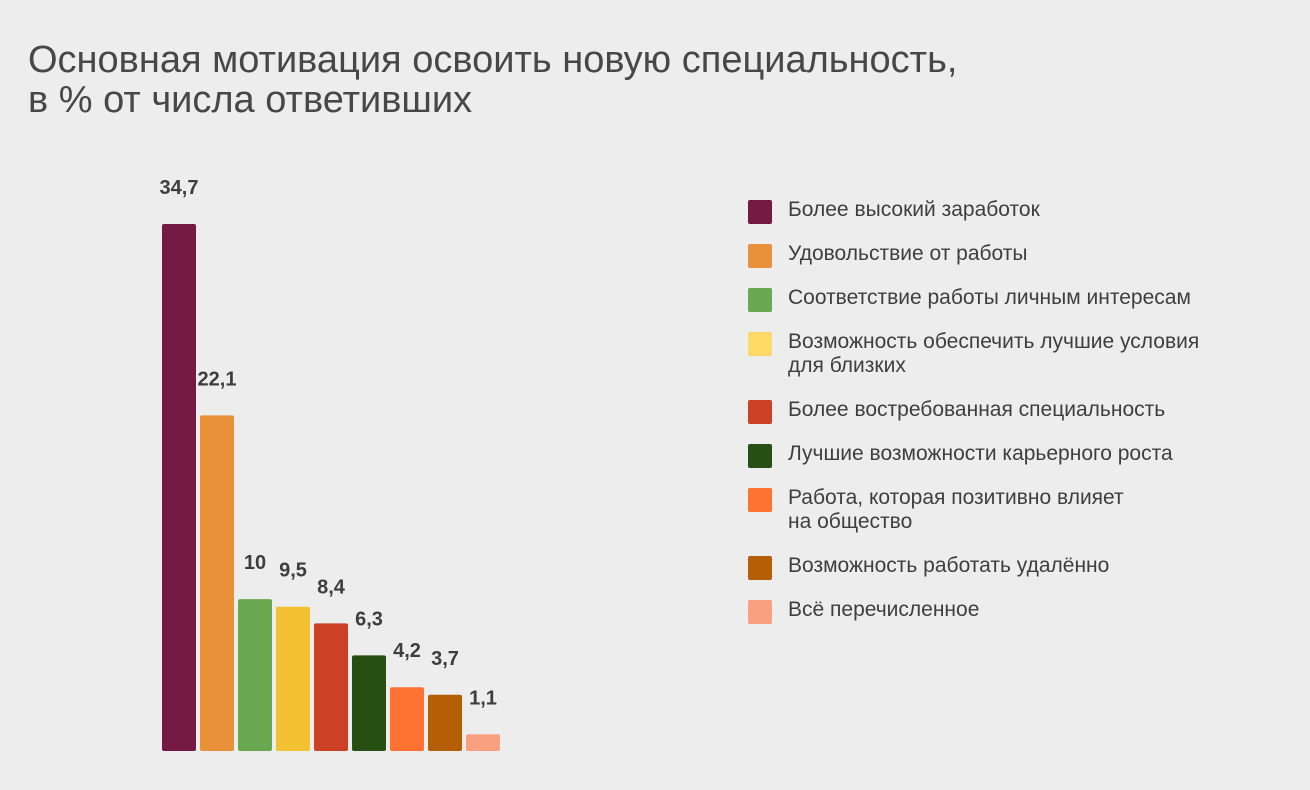  What do you see at coordinates (445, 659) in the screenshot?
I see `bar-value-label-8: 3,7` at bounding box center [445, 659].